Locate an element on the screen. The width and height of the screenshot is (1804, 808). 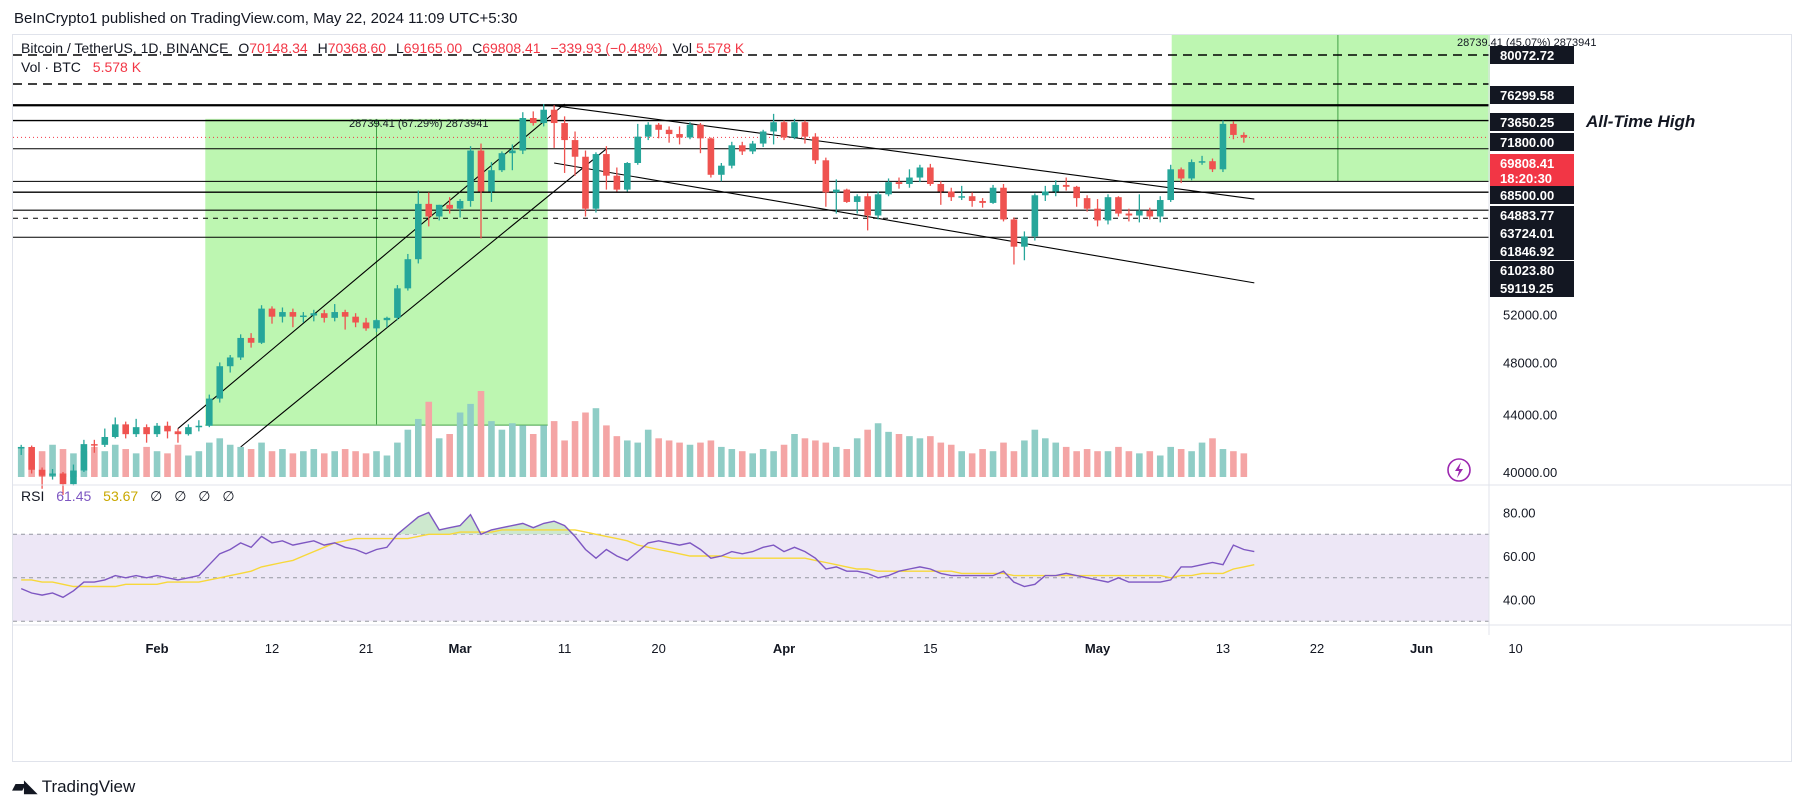
price-tick-label: 52000.00 is located at coordinates (1530, 314).